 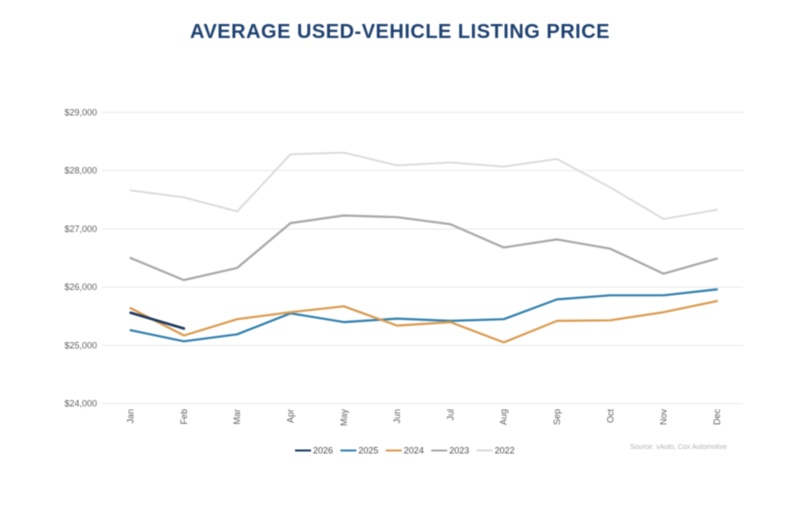 What do you see at coordinates (291, 416) in the screenshot?
I see `svg-text: Apr` at bounding box center [291, 416].